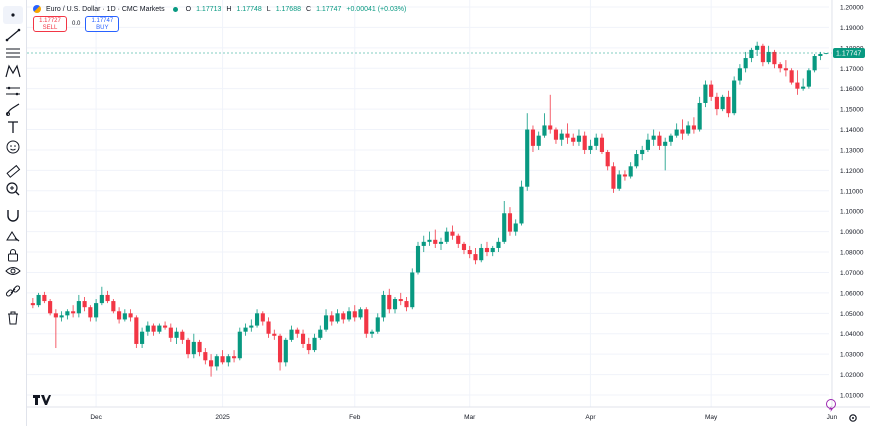 This screenshot has width=870, height=426. Describe the element at coordinates (13, 171) in the screenshot. I see `ruler-icon` at that location.